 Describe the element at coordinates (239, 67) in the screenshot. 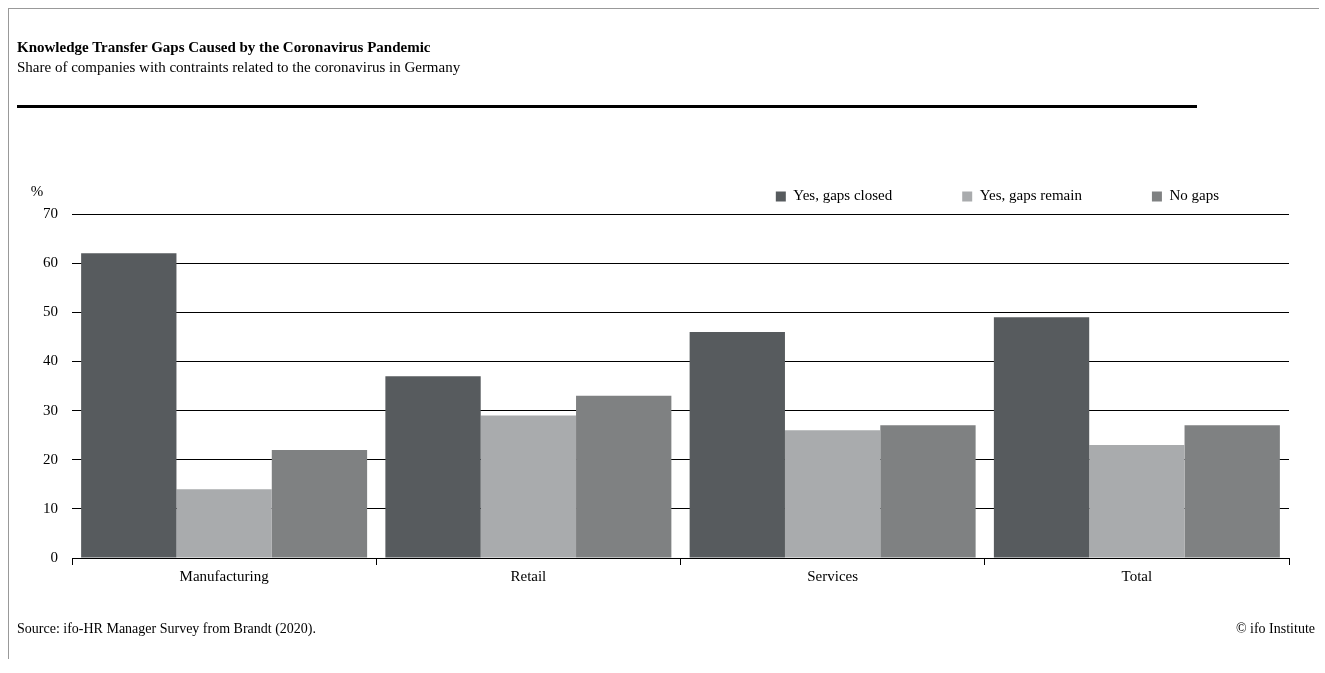

I see `chart-subtitle: Share of companies with contraints related to the coronavirus in Germany` at that location.